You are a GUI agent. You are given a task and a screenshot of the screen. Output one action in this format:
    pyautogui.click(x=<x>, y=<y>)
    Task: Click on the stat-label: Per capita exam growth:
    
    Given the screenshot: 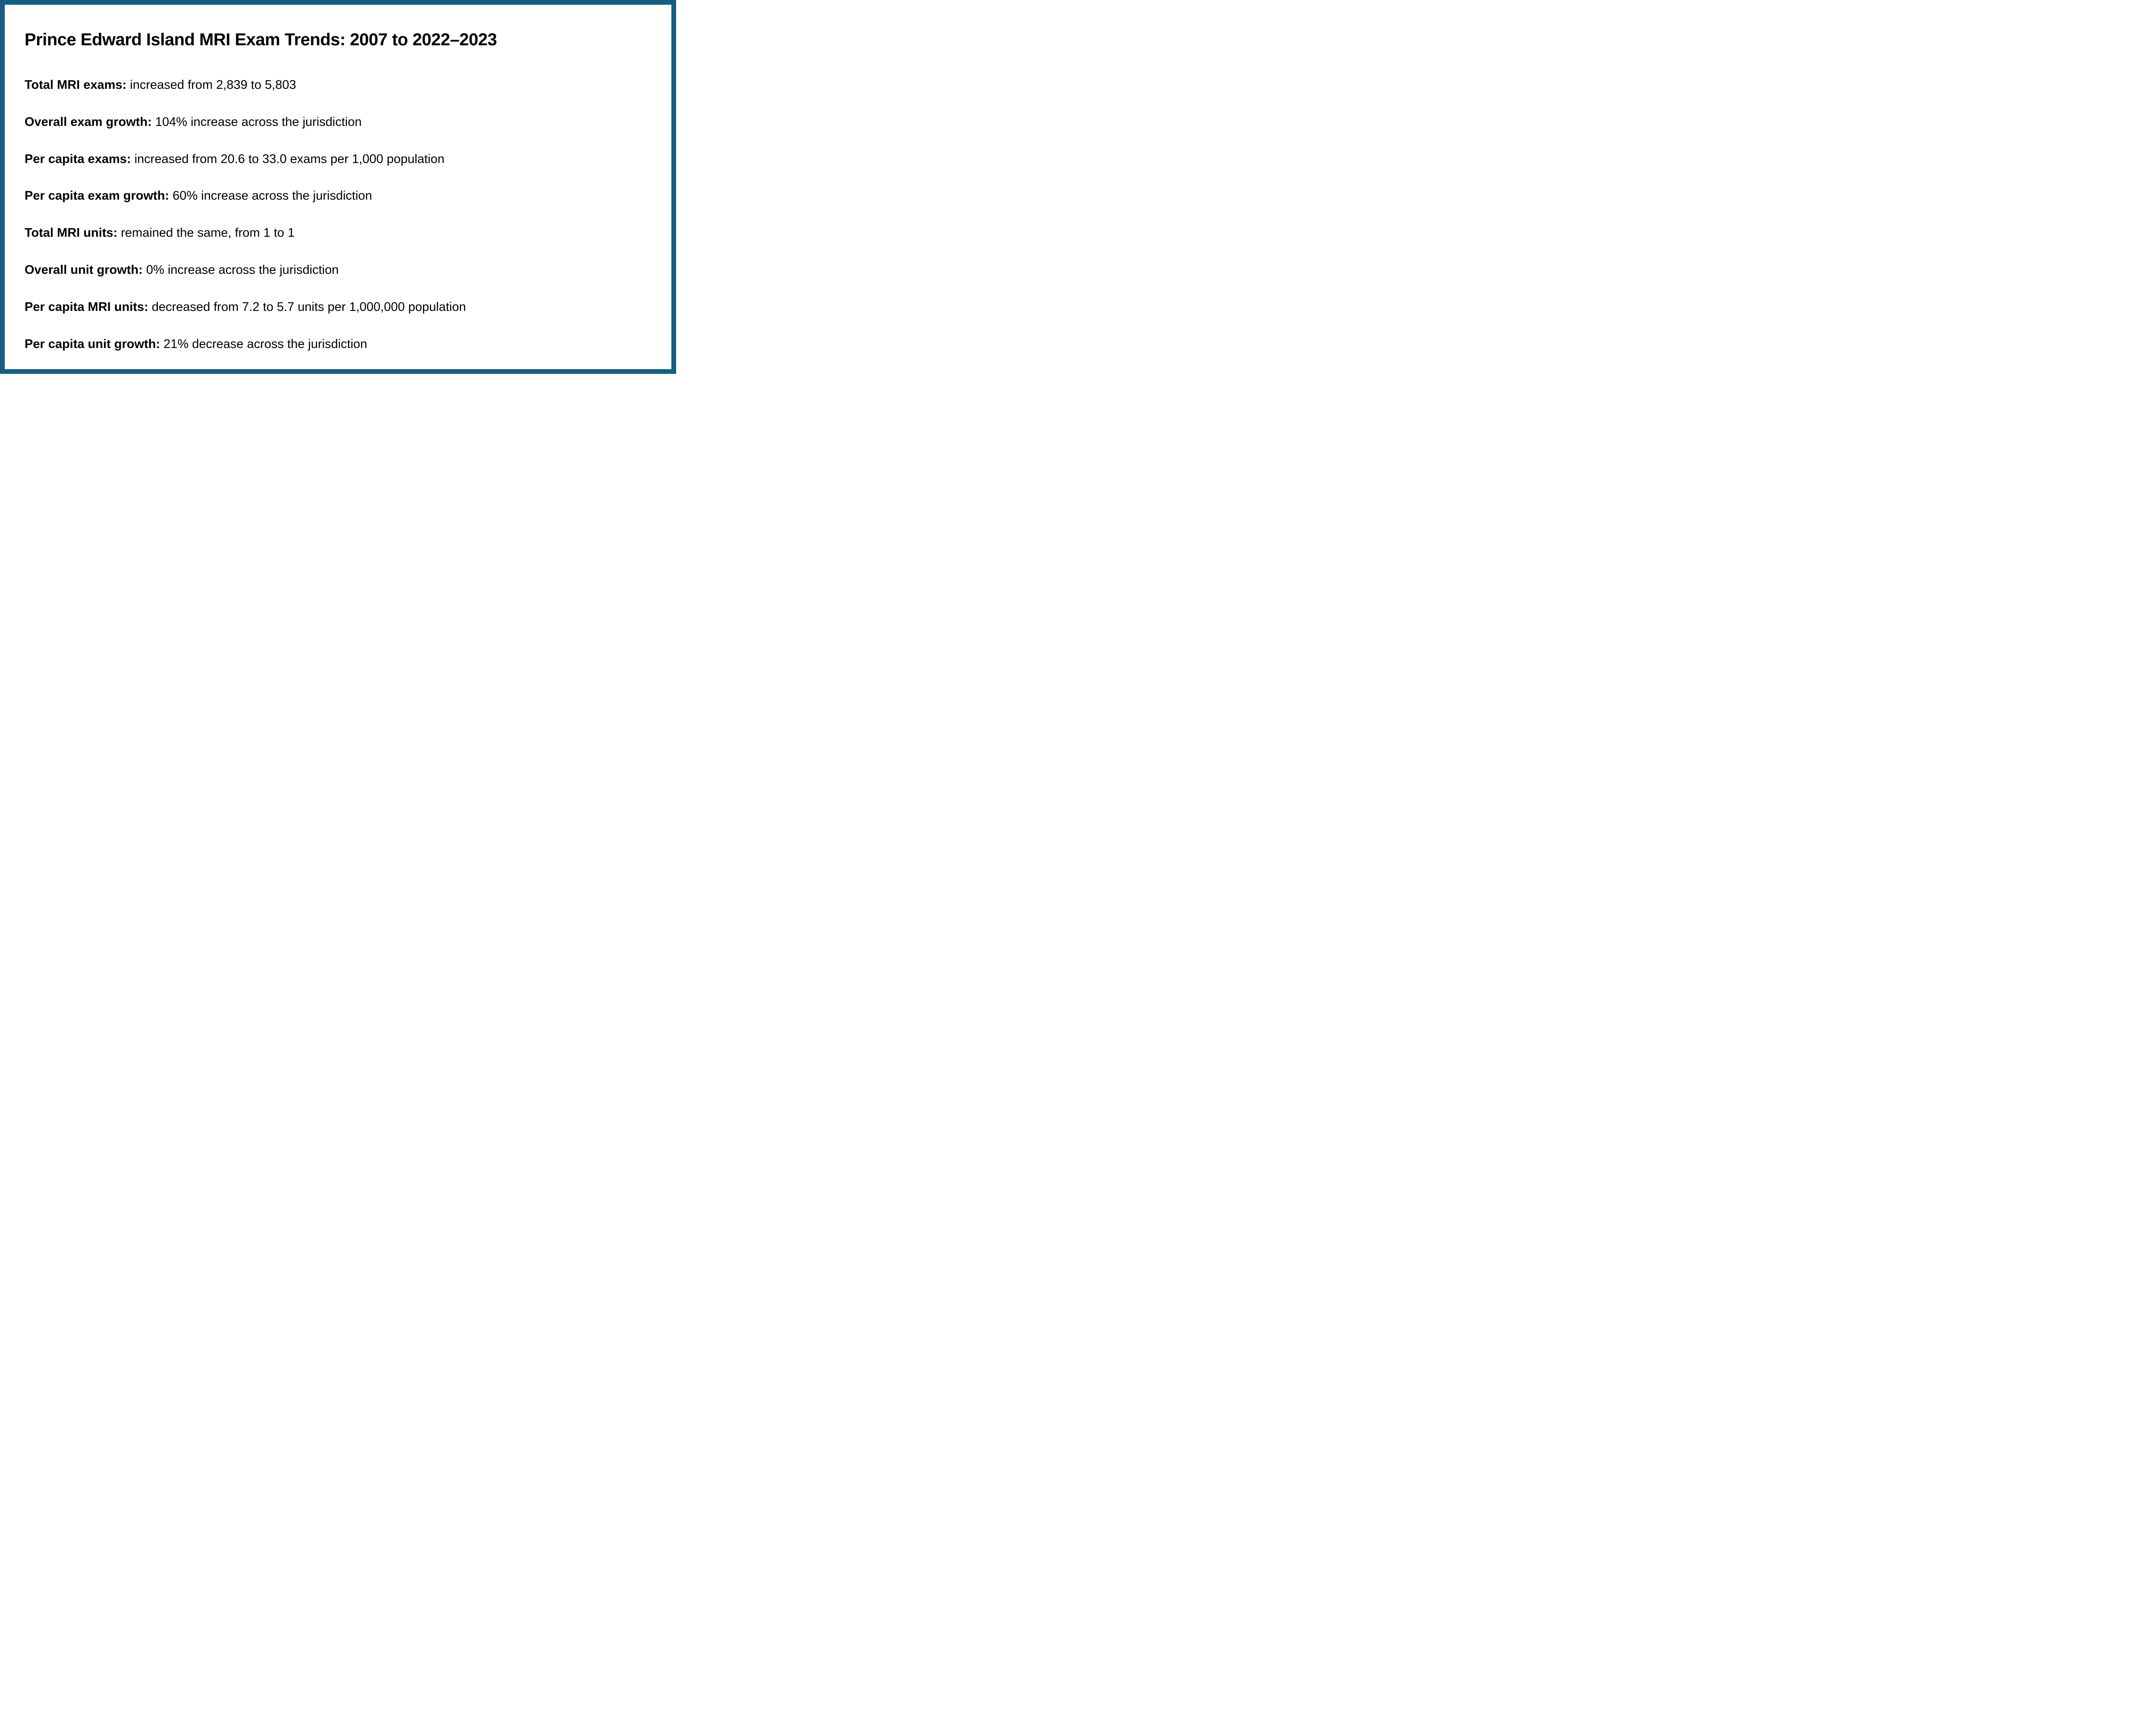 What is the action you would take?
    pyautogui.click(x=97, y=196)
    